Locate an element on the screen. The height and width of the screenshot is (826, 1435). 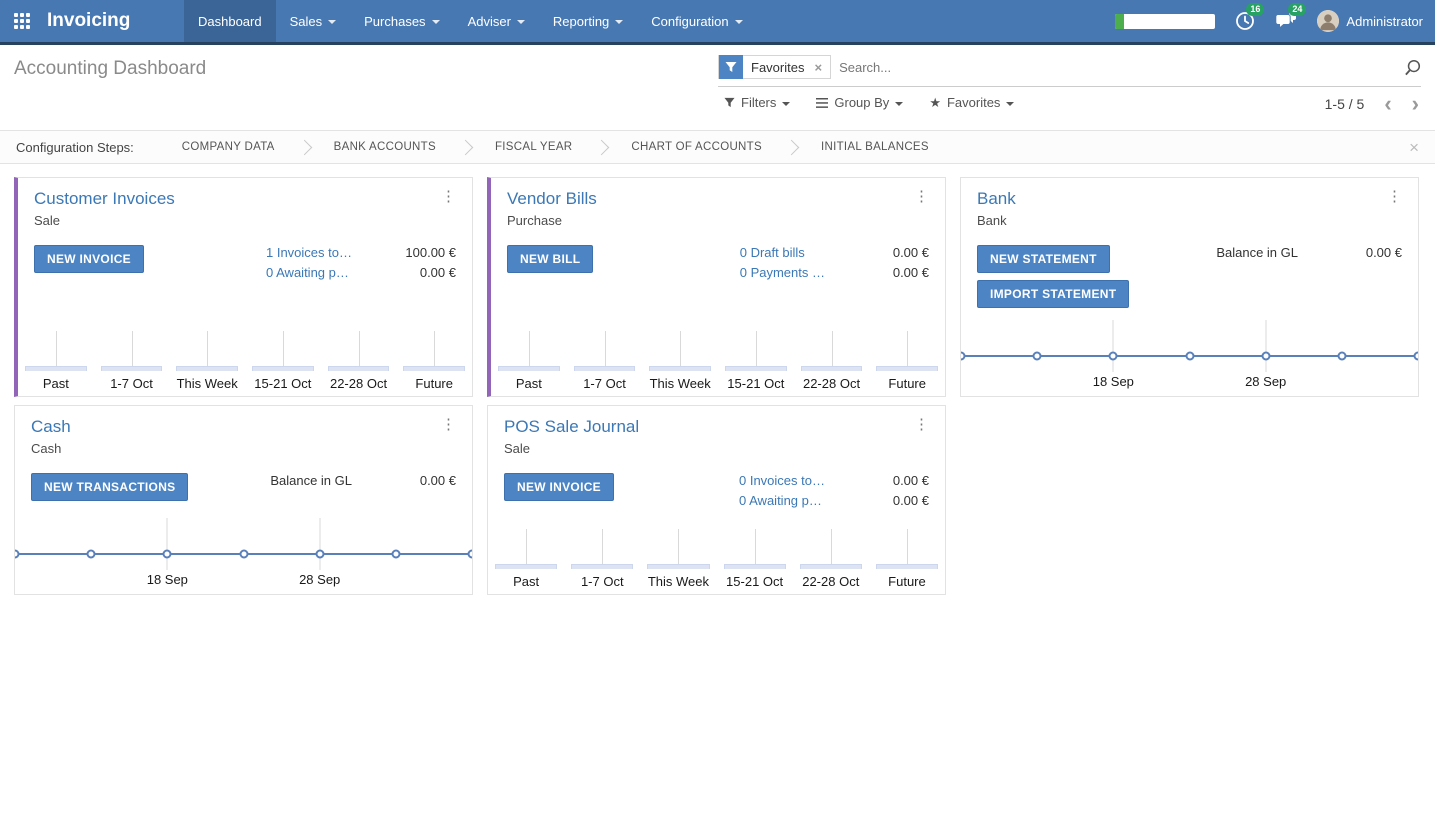
nav-menu-sales: Sales is located at coordinates (313, 21).